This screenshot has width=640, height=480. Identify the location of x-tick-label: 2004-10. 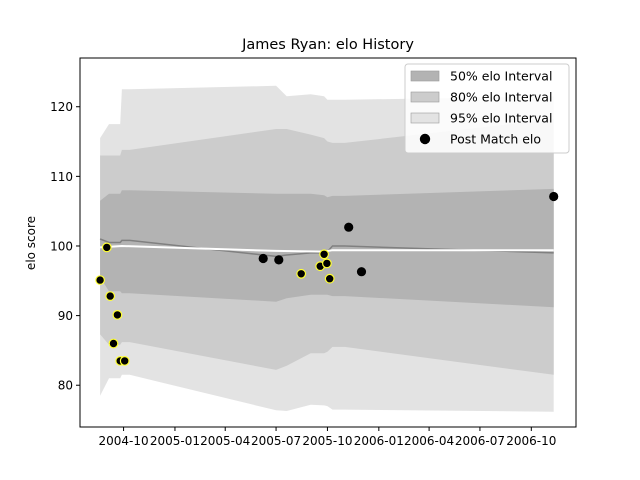
(123, 441).